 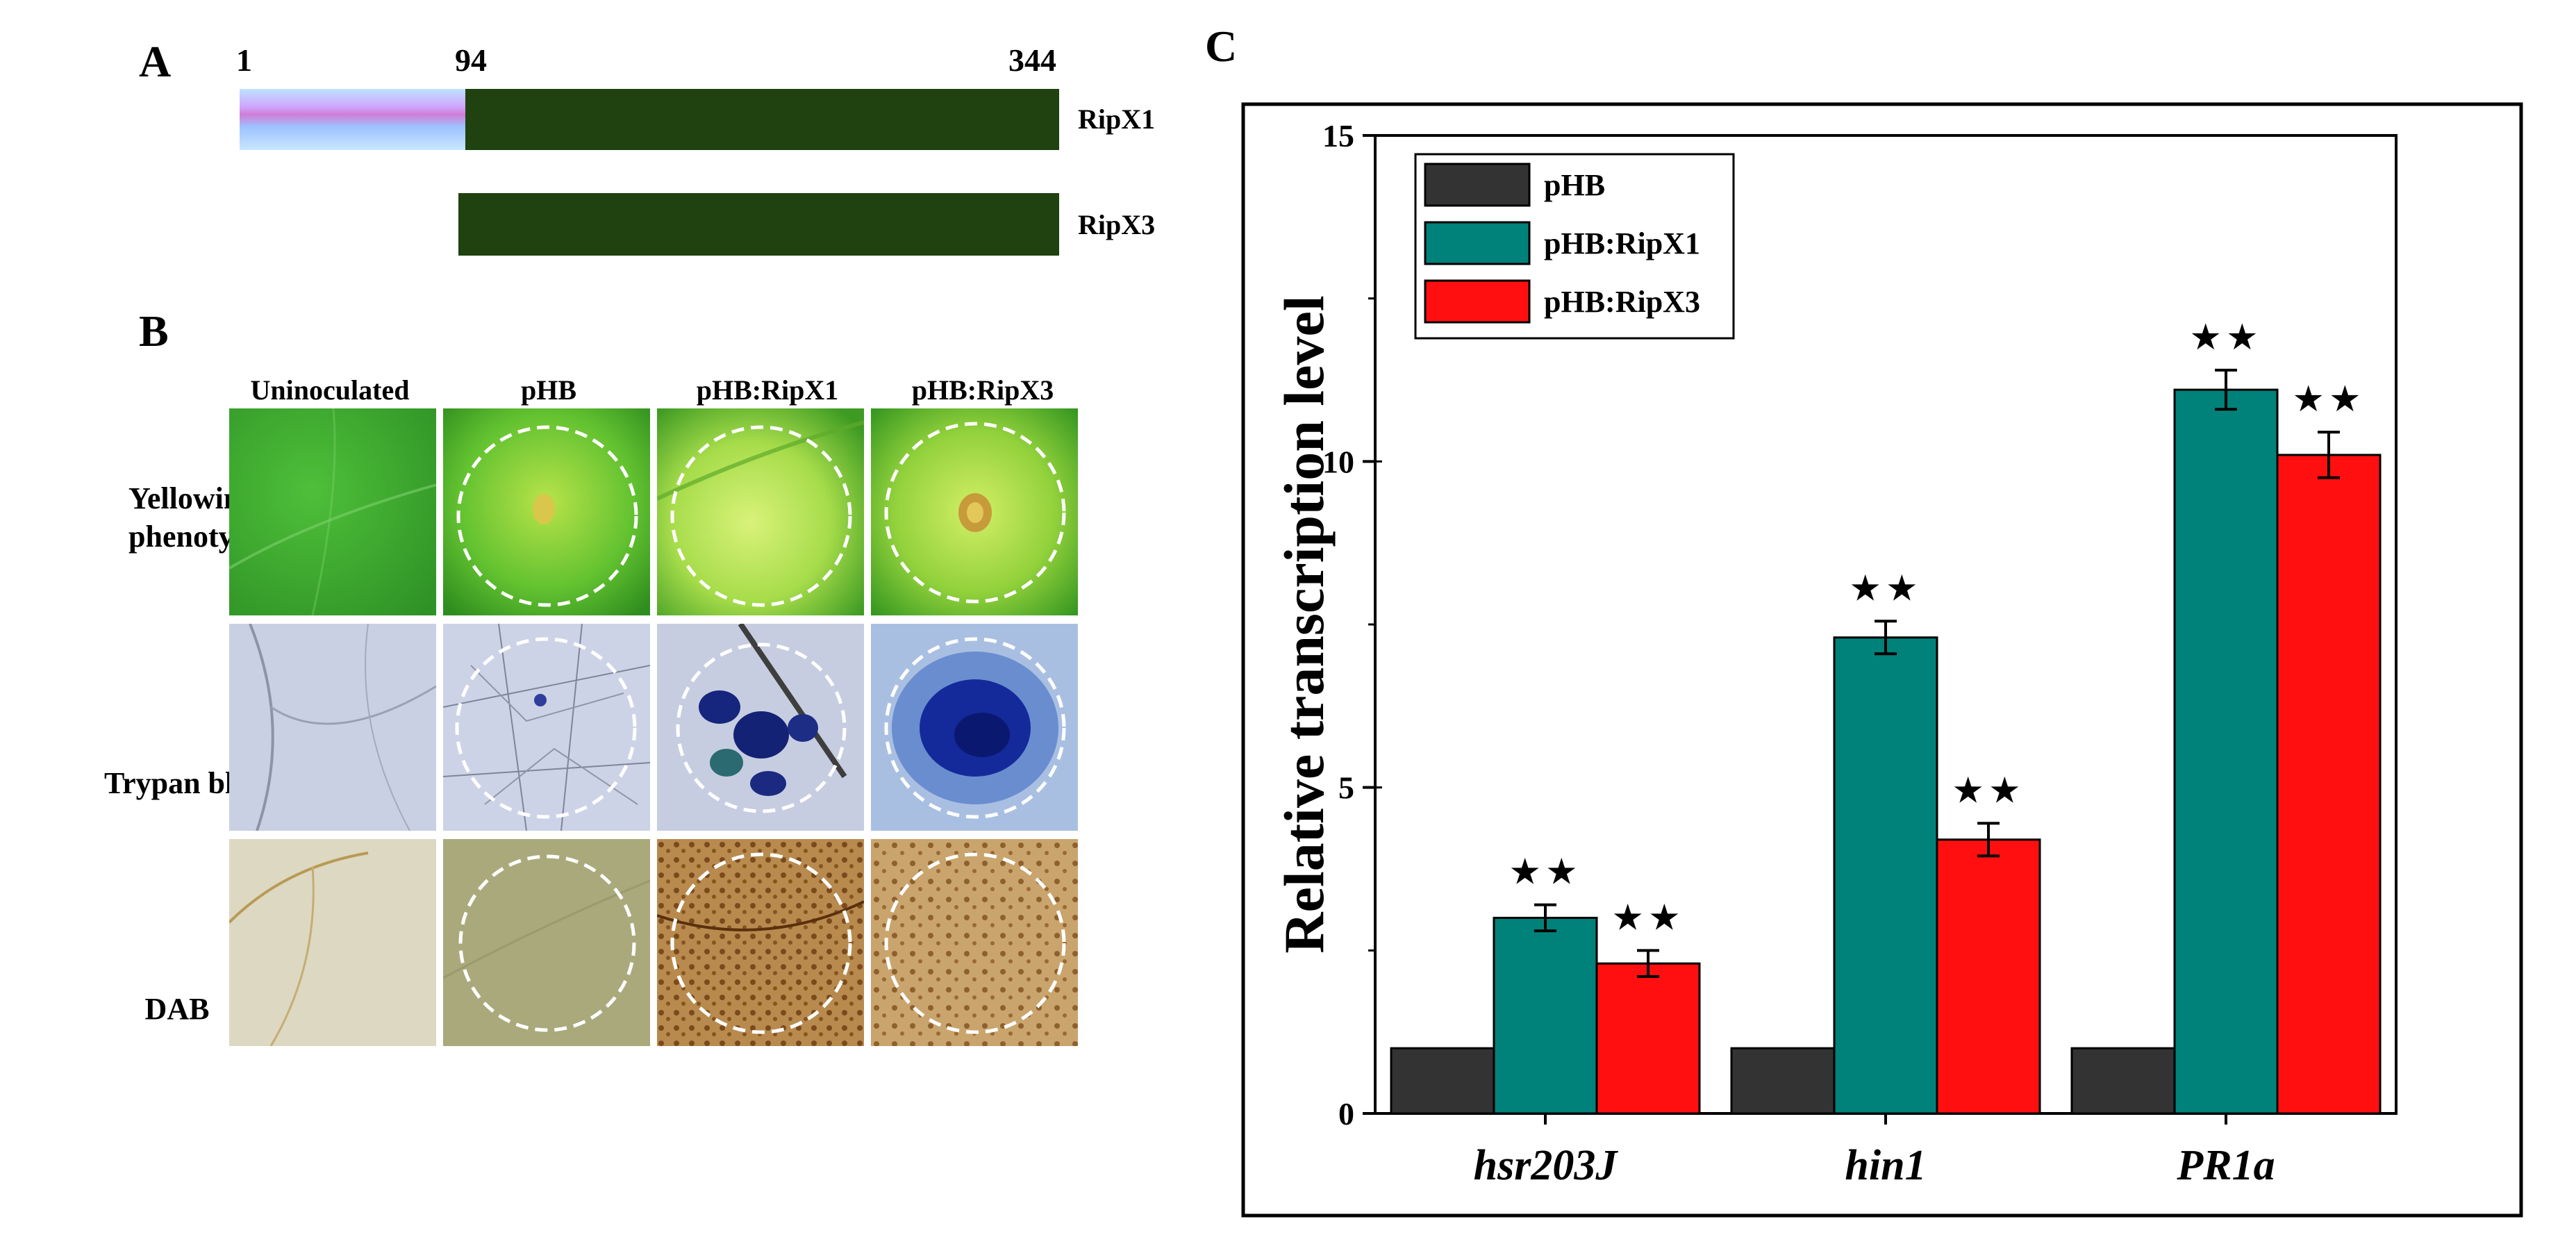 I want to click on signal-peptide-domain, so click(x=352, y=120).